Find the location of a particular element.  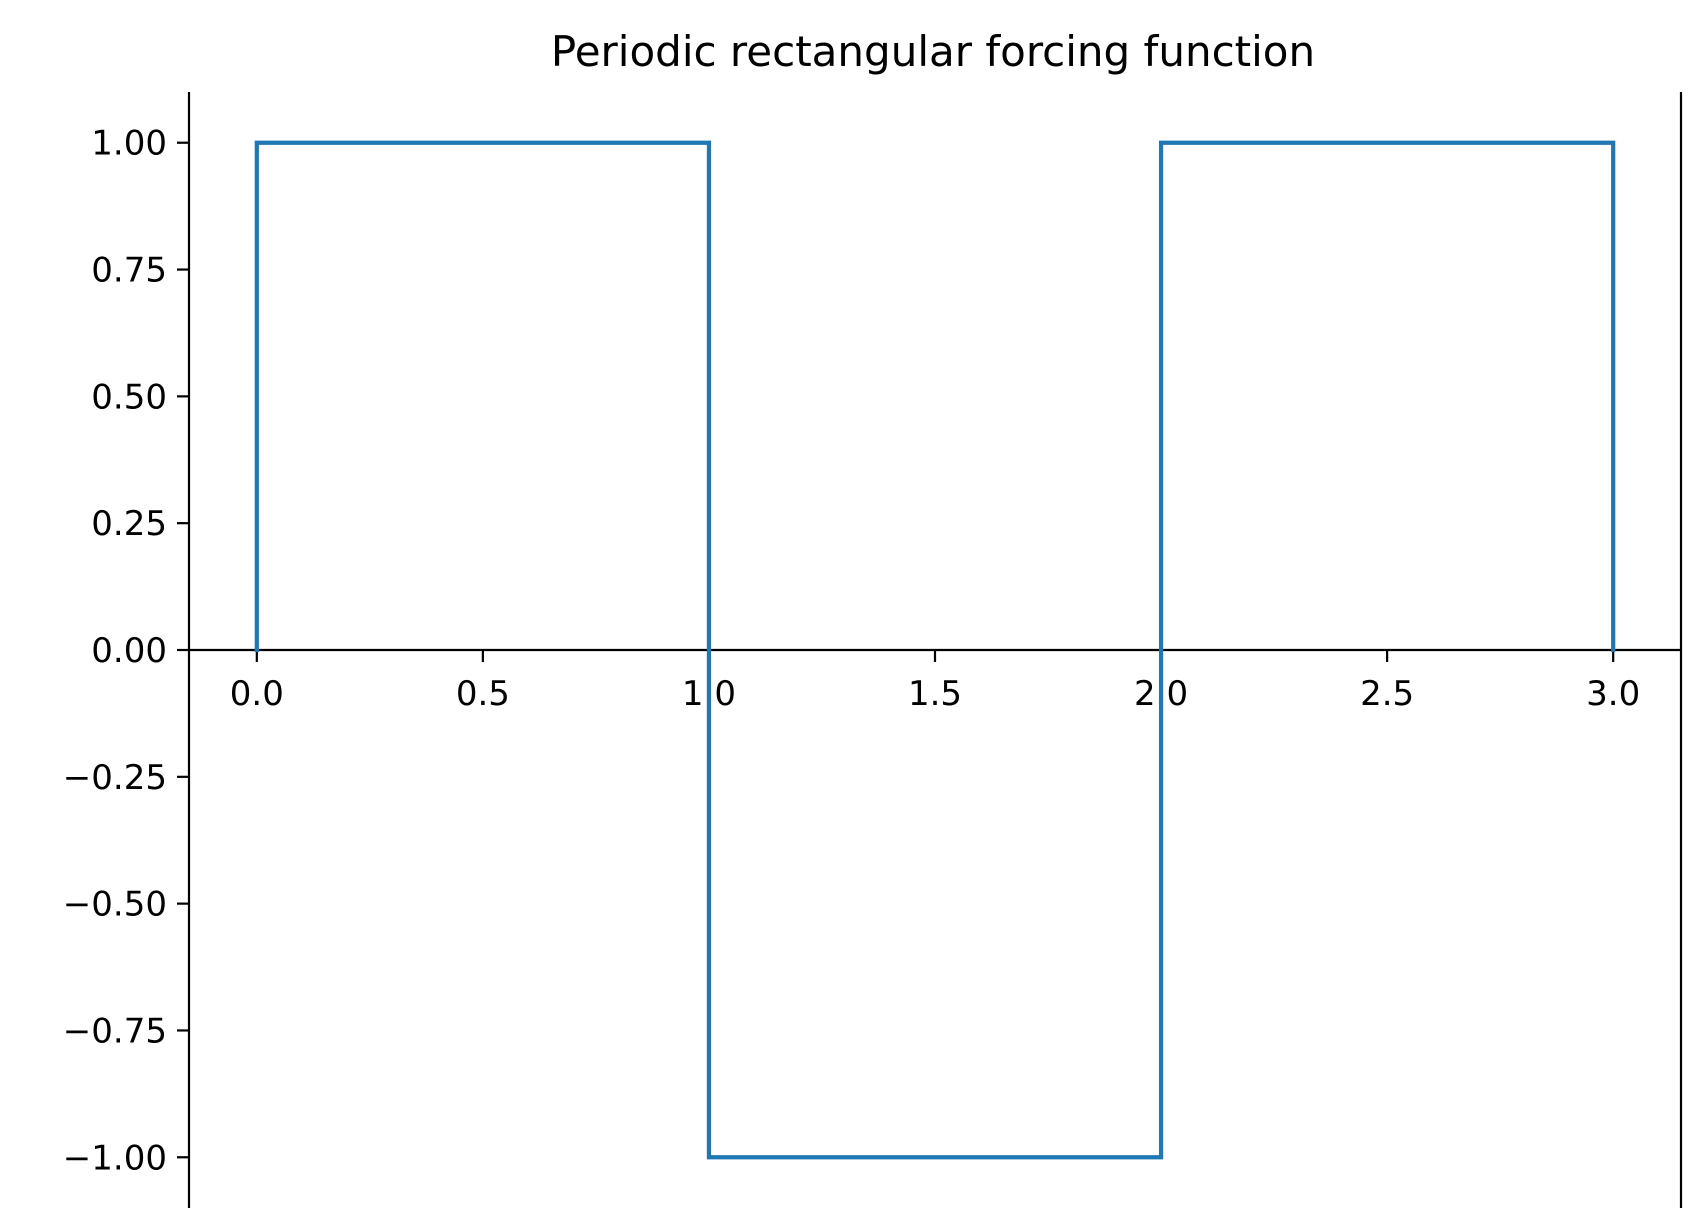

x-tick-label: 0.5 is located at coordinates (483, 694).